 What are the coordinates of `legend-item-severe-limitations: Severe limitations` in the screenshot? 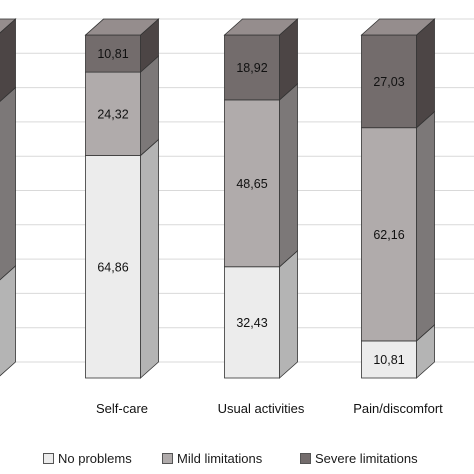 It's located at (359, 458).